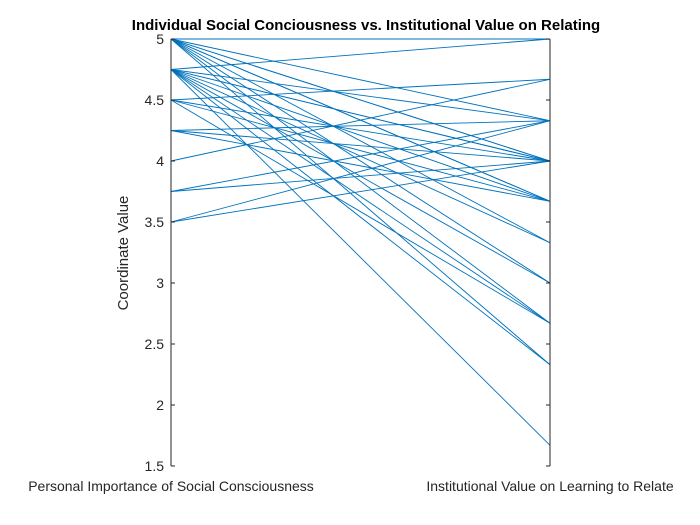 The height and width of the screenshot is (525, 700). What do you see at coordinates (160, 283) in the screenshot?
I see `y-tick-label: 3` at bounding box center [160, 283].